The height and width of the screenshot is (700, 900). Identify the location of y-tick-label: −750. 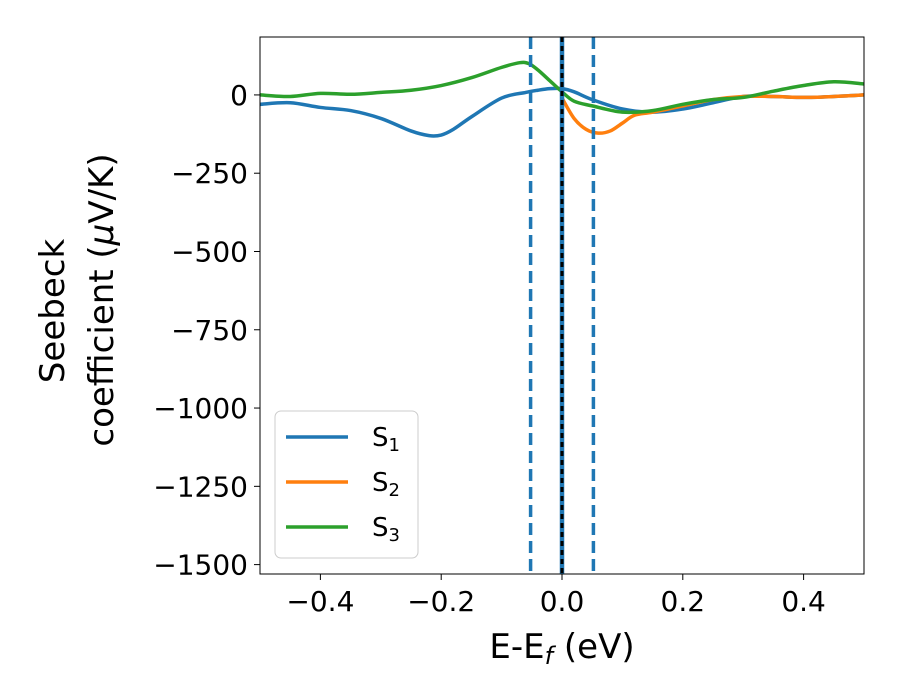
(209, 330).